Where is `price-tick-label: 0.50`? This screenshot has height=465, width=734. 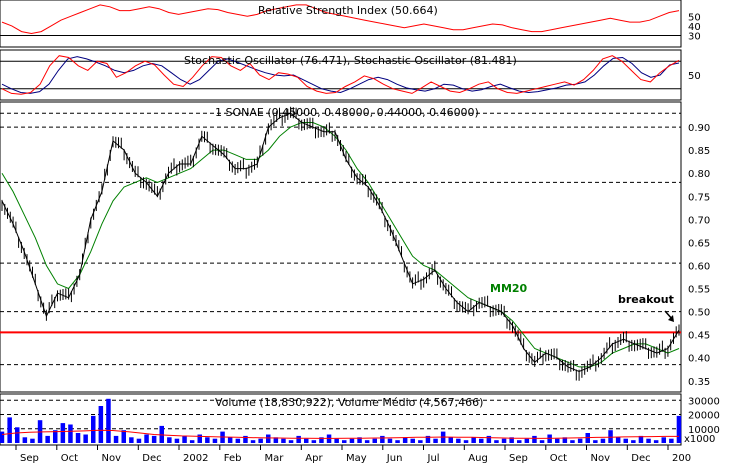 price-tick-label: 0.50 is located at coordinates (699, 313).